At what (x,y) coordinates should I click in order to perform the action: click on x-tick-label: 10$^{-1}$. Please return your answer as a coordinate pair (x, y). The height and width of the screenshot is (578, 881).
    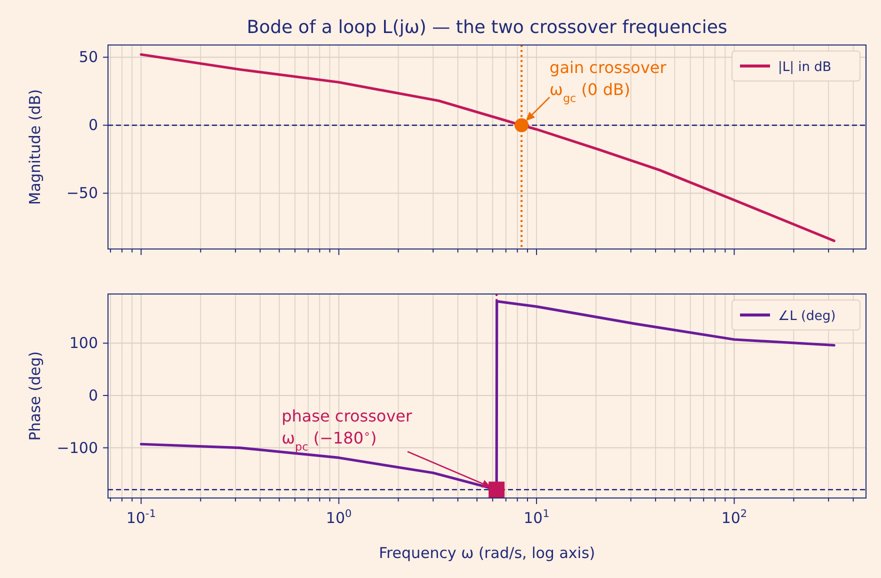
    Looking at the image, I should click on (141, 517).